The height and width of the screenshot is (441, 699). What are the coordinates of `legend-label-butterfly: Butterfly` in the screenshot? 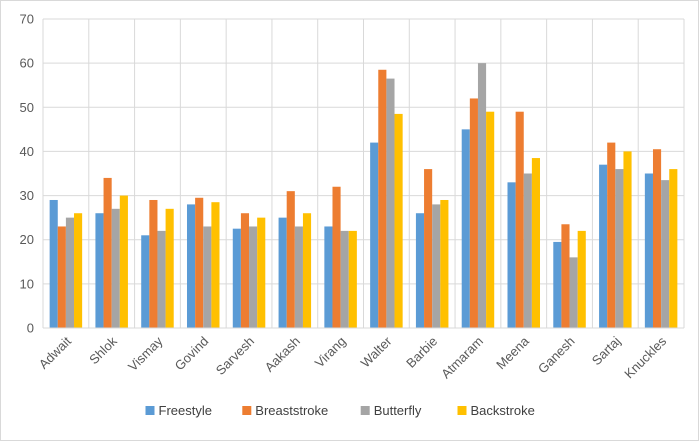 It's located at (398, 410).